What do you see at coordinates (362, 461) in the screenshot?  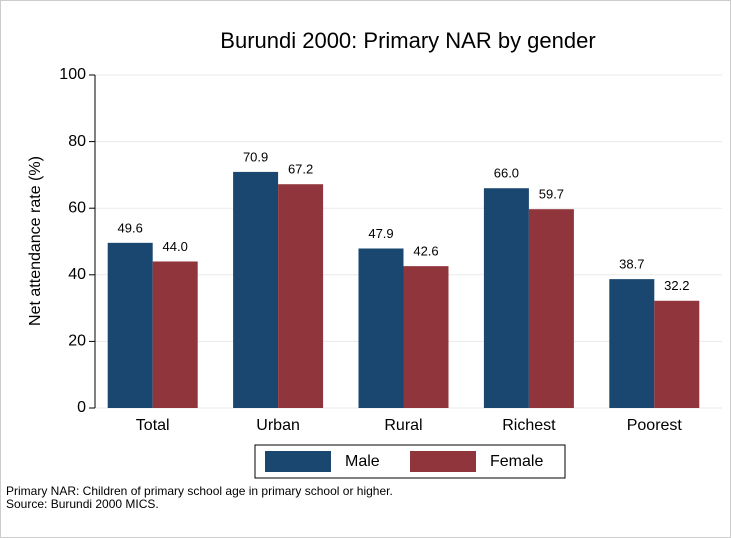 I see `legend-label: Male` at bounding box center [362, 461].